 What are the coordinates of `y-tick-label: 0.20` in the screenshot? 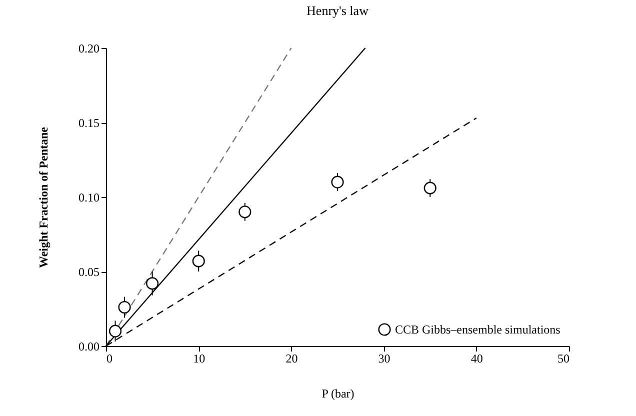 It's located at (89, 49).